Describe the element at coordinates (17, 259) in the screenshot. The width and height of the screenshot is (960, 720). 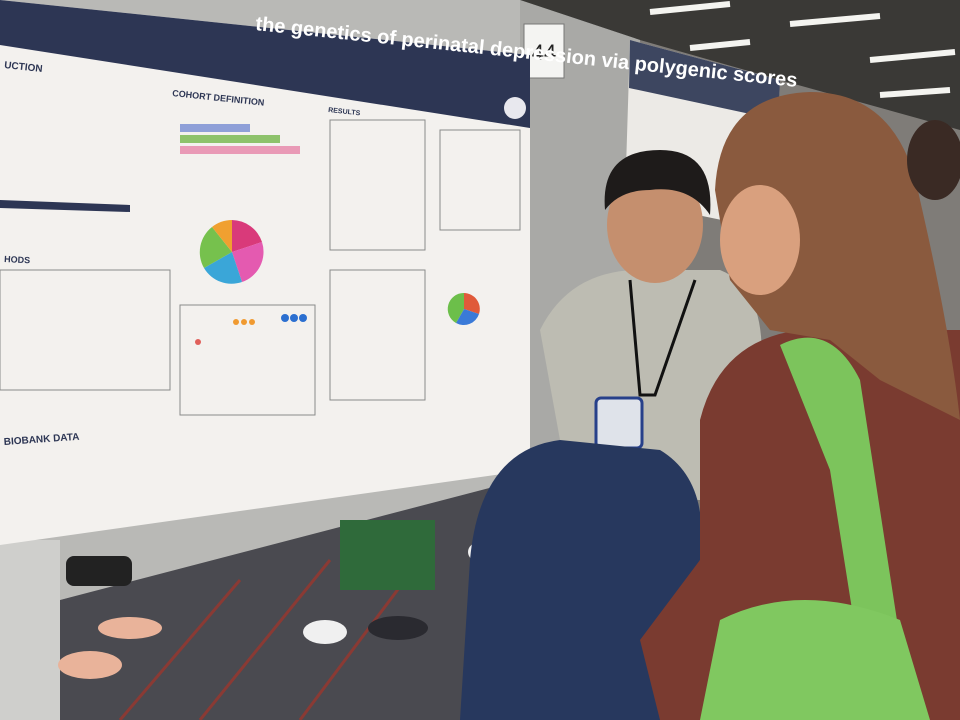
I see `section-heading: HODS` at that location.